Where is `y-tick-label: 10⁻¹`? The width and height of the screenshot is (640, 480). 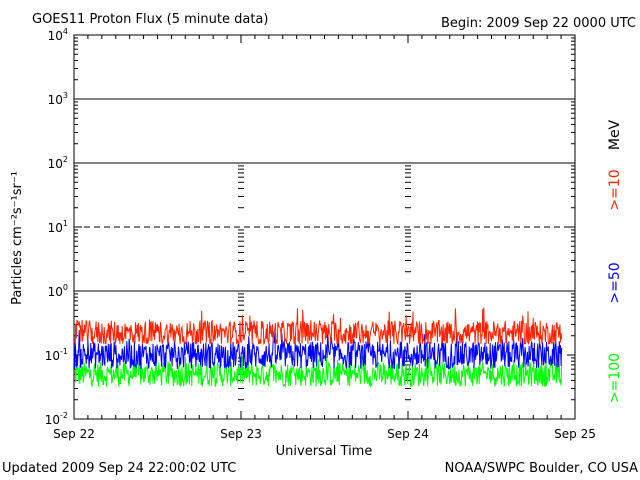
y-tick-label: 10⁻¹ is located at coordinates (56, 355).